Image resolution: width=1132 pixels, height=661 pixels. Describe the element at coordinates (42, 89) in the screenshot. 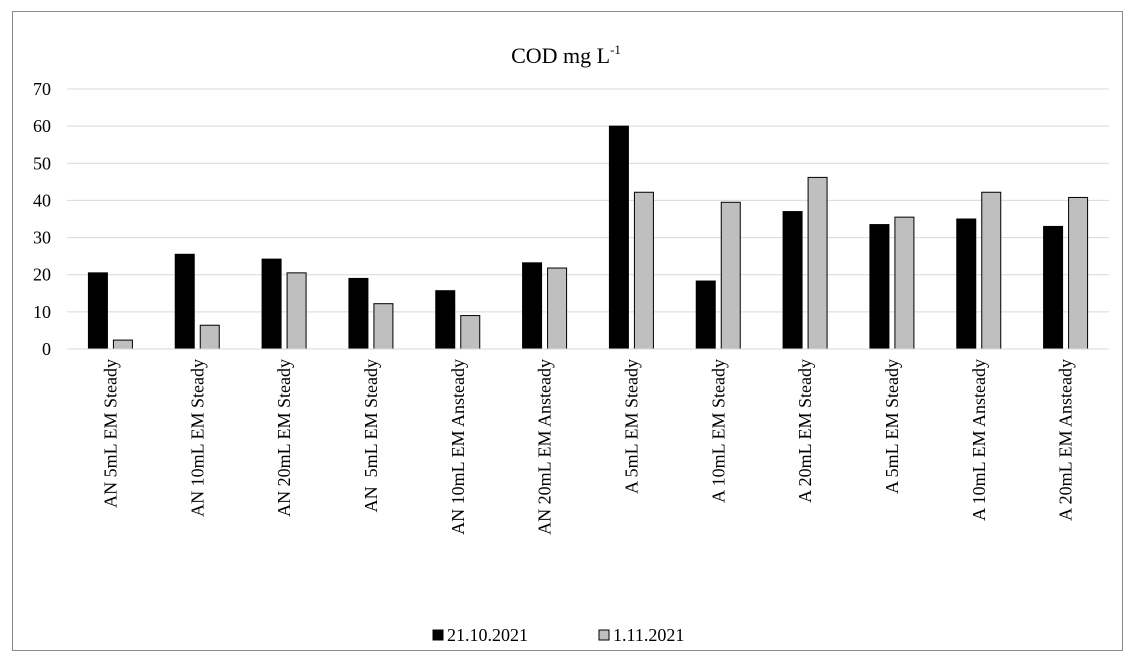

I see `y-tick-label: 70` at that location.